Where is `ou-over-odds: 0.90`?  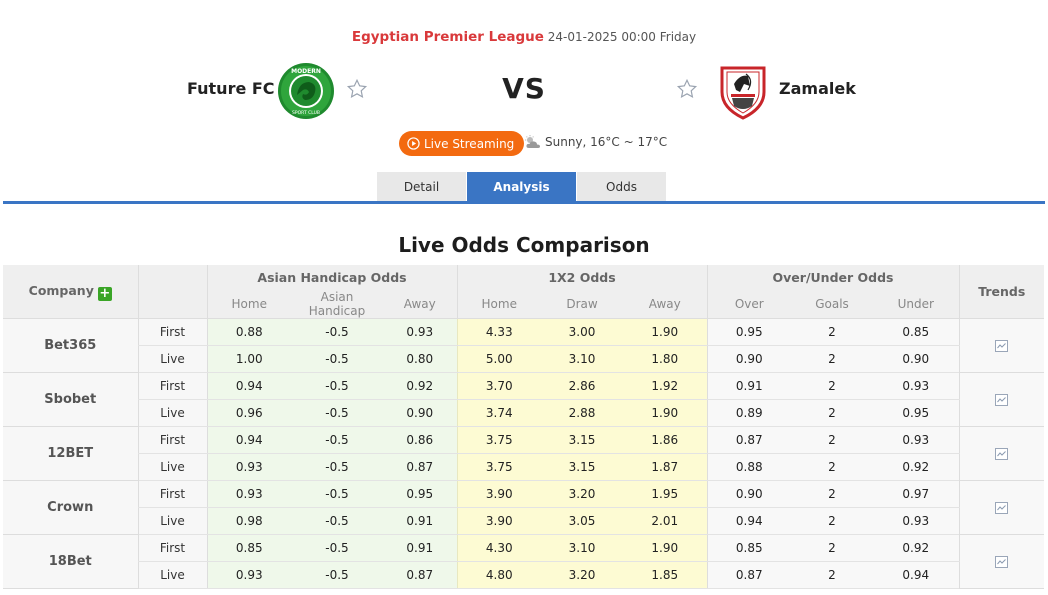
ou-over-odds: 0.90 is located at coordinates (748, 359).